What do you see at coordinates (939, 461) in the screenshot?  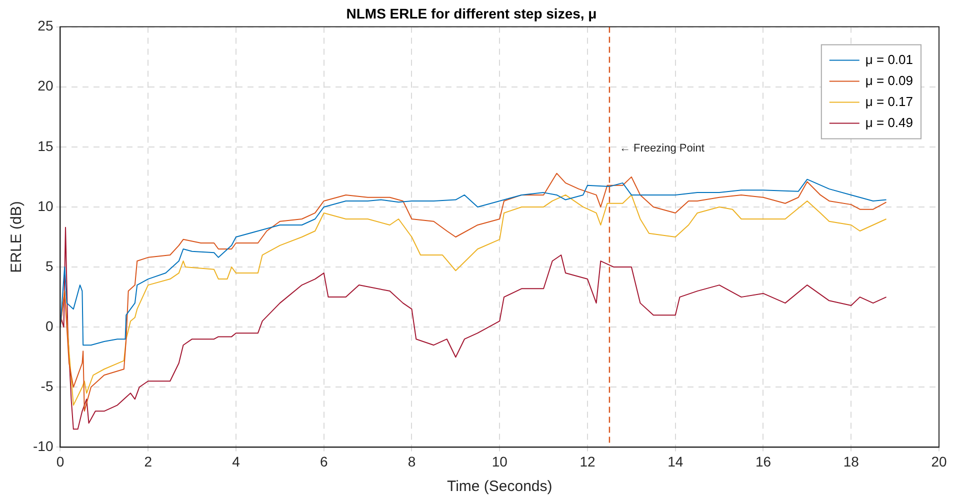 I see `x-tick-label: 20` at bounding box center [939, 461].